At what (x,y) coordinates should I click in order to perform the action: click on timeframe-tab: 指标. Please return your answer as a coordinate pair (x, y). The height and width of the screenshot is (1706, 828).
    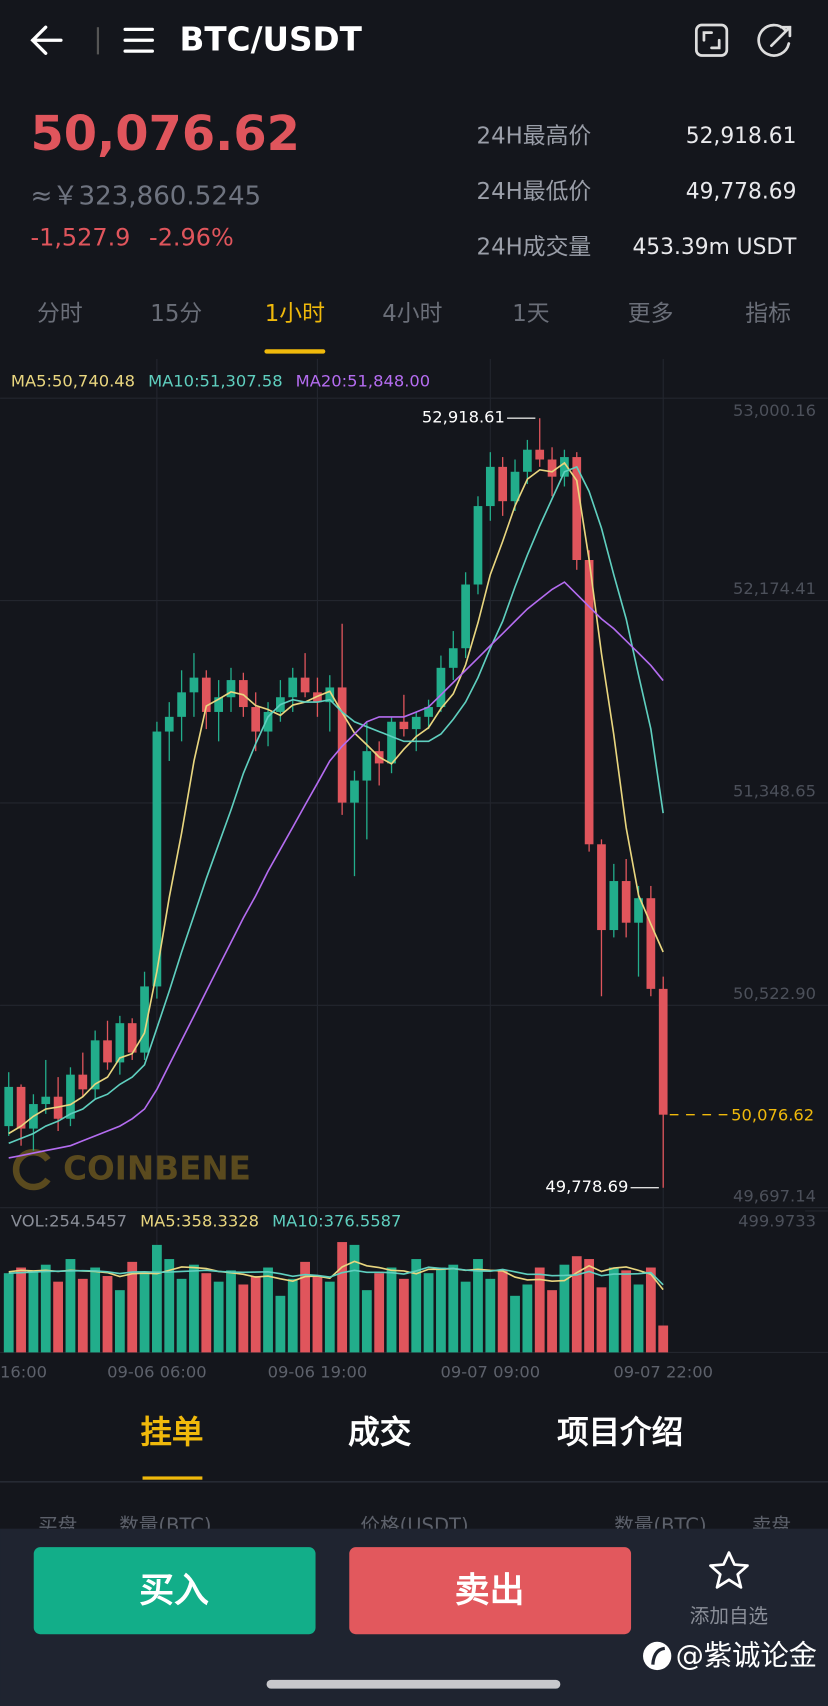
    Looking at the image, I should click on (768, 314).